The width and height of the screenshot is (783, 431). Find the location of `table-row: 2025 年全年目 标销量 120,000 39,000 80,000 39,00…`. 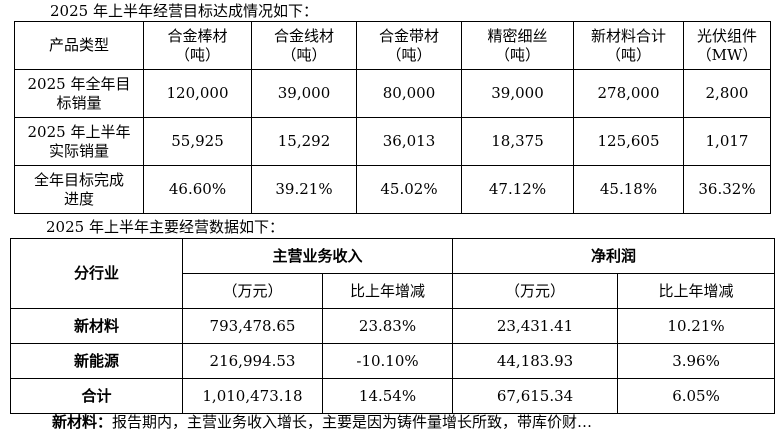

table-row: 2025 年全年目 标销量 120,000 39,000 80,000 39,00… is located at coordinates (392, 93).